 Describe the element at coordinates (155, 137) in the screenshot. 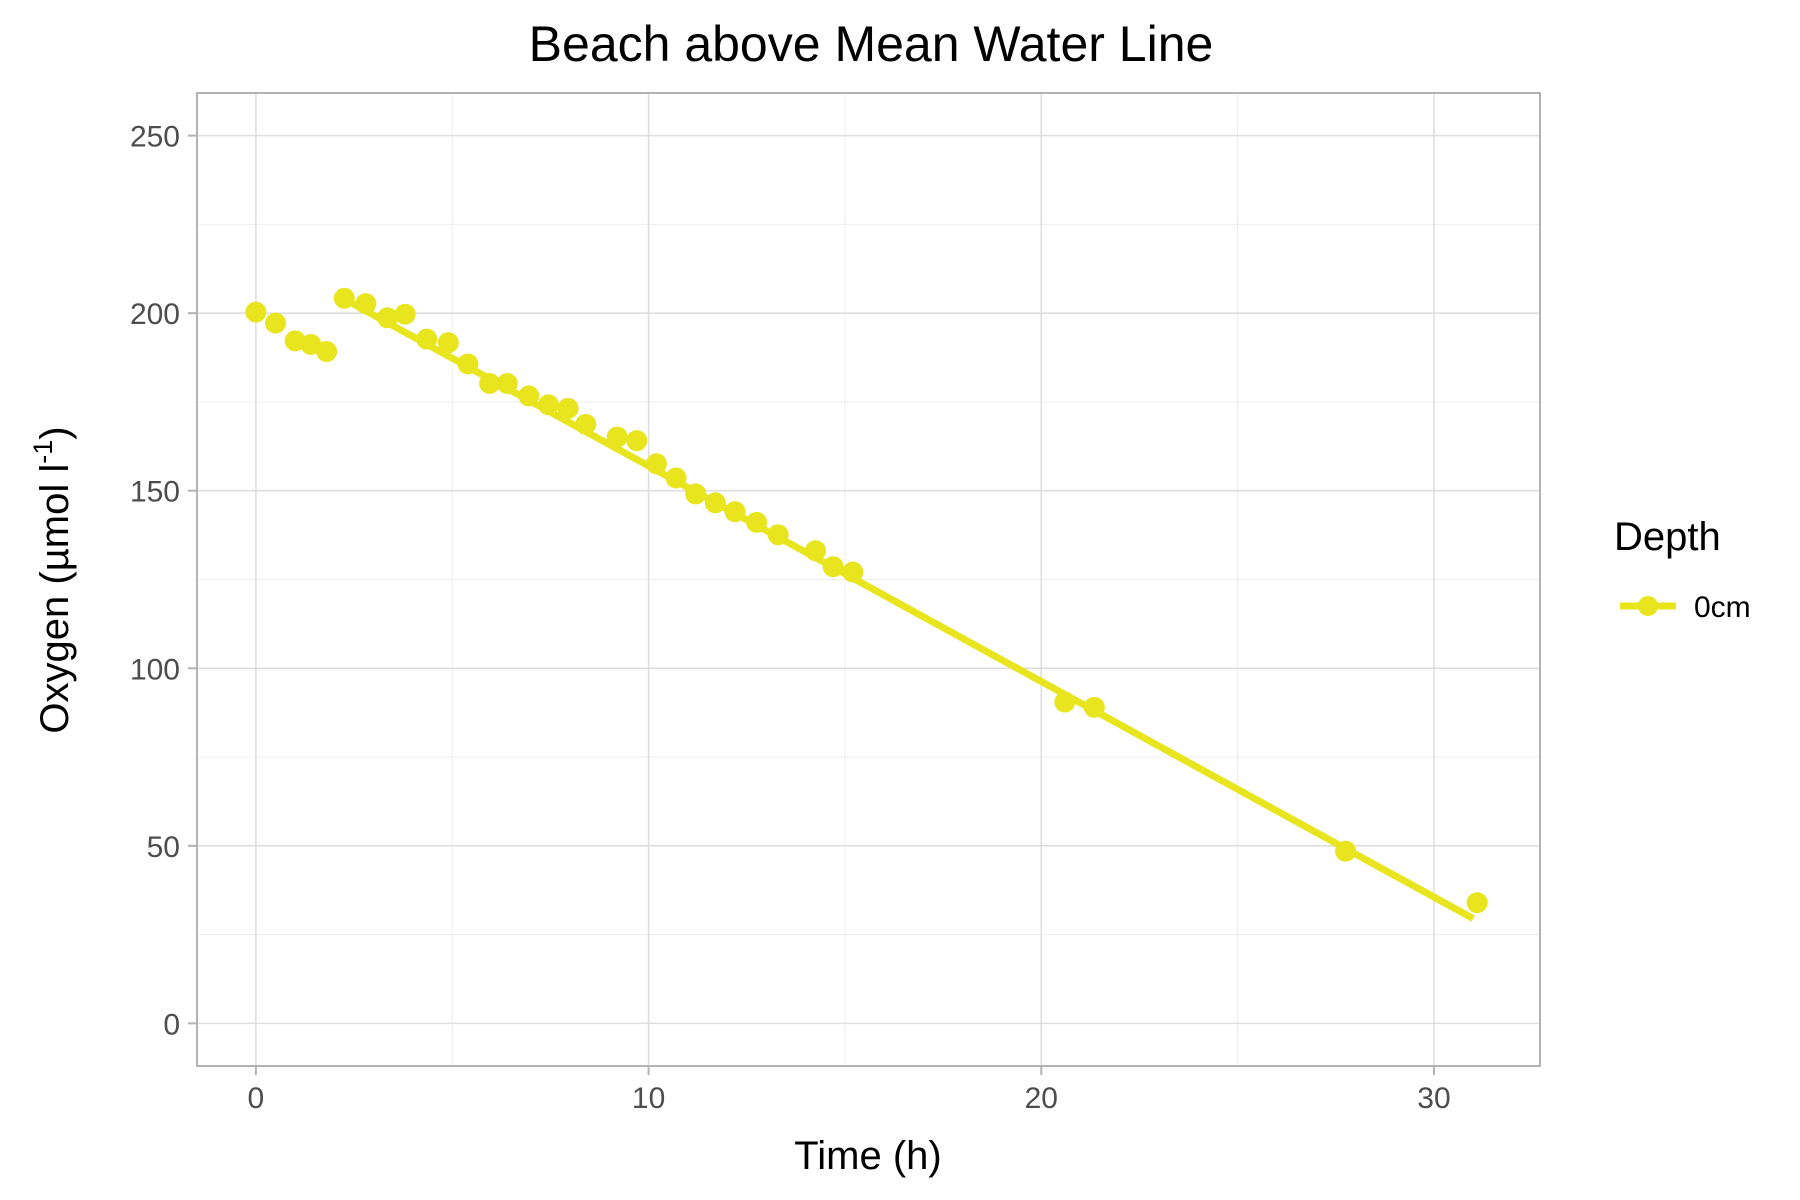

I see `y-tick-label-5: 250` at that location.